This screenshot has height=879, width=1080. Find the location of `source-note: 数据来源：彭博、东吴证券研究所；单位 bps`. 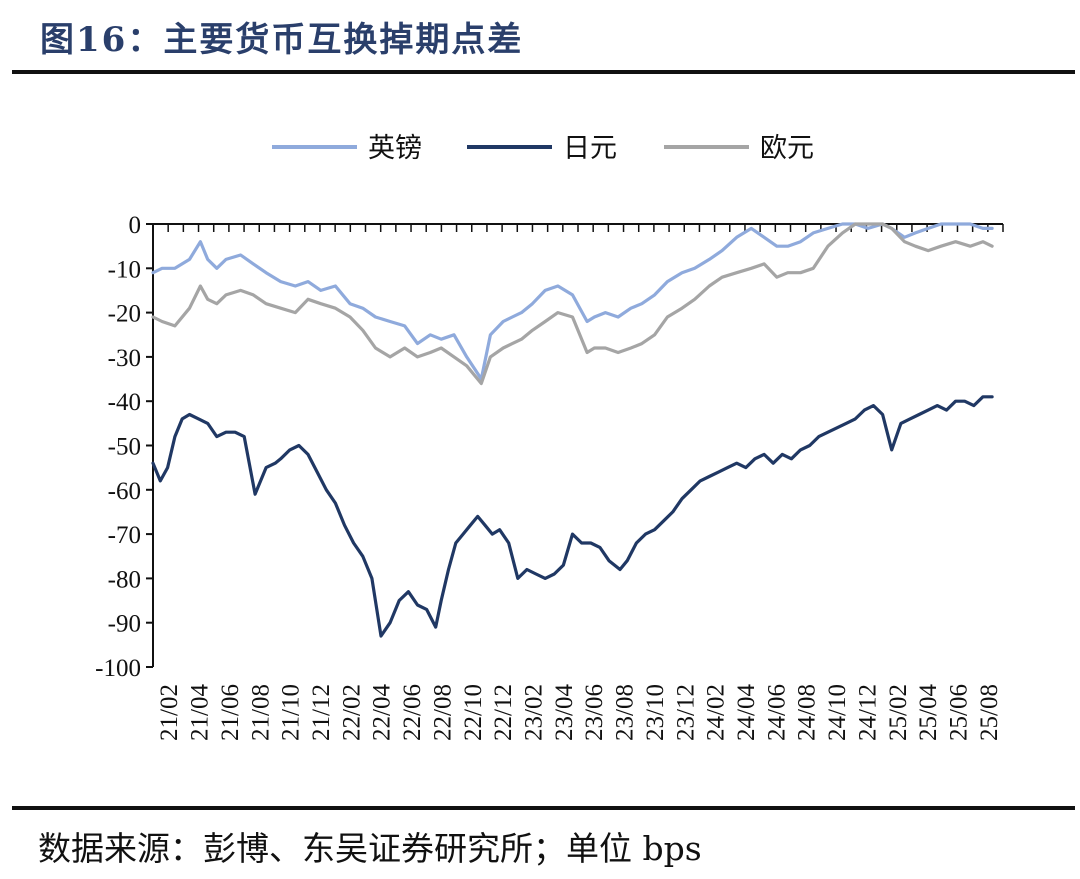

source-note: 数据来源：彭博、东吴证券研究所；单位 bps is located at coordinates (370, 848).